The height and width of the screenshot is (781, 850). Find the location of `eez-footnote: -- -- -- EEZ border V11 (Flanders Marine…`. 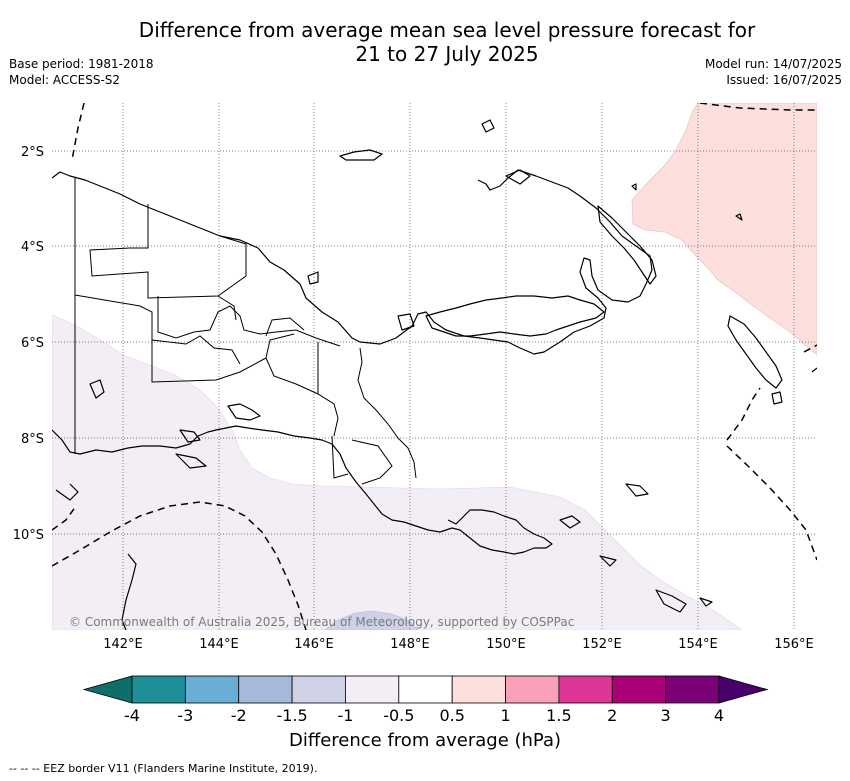

eez-footnote: -- -- -- EEZ border V11 (Flanders Marine… is located at coordinates (163, 768).